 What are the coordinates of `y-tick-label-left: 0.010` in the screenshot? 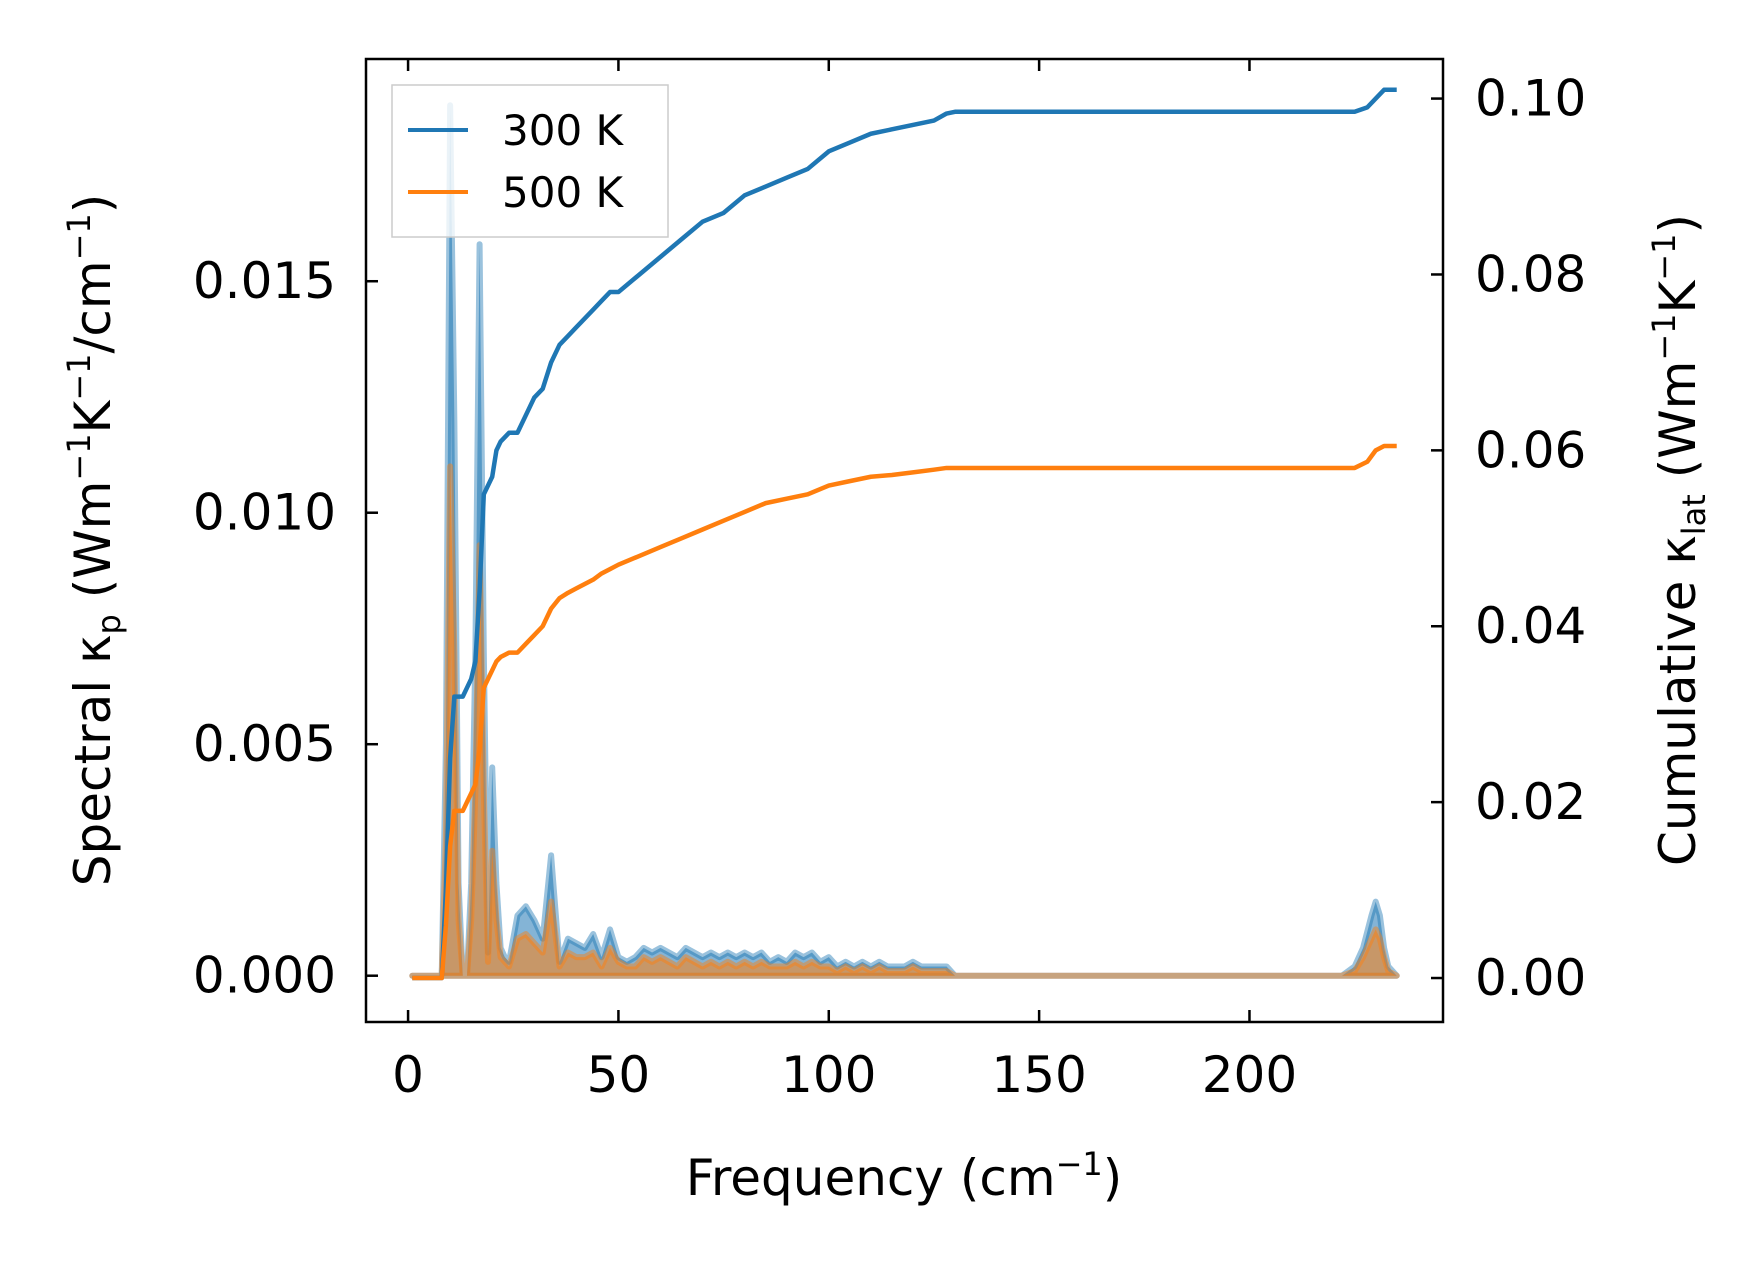 It's located at (264, 513).